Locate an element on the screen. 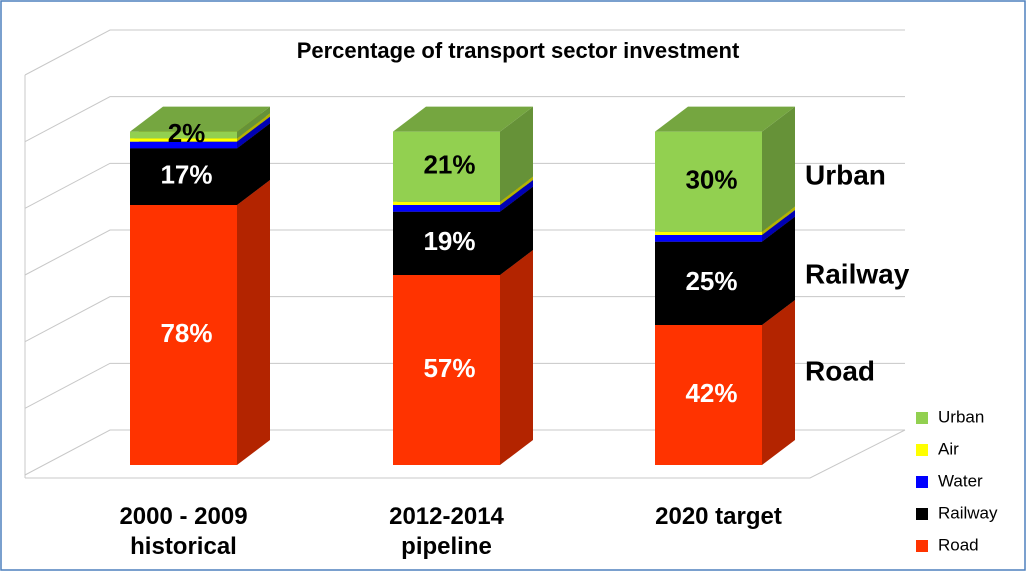 The image size is (1026, 571). annotation: Railway is located at coordinates (857, 273).